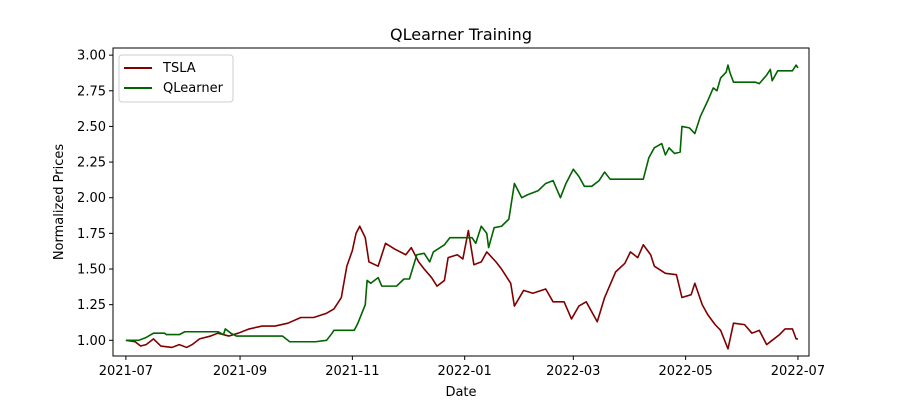  I want to click on y-tick-label: 2.75, so click(91, 91).